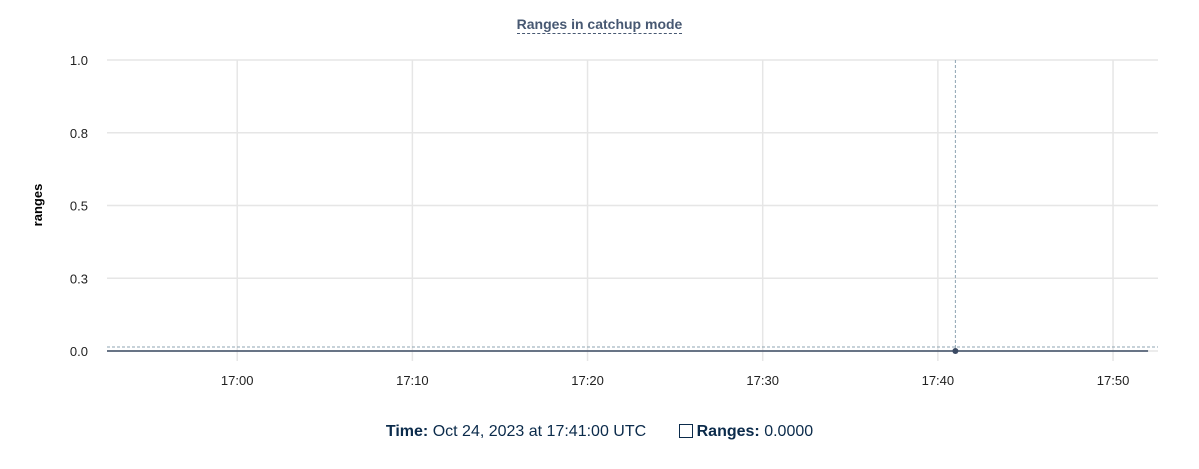 The image size is (1199, 469). Describe the element at coordinates (762, 380) in the screenshot. I see `x-tick-label: 17:30` at that location.